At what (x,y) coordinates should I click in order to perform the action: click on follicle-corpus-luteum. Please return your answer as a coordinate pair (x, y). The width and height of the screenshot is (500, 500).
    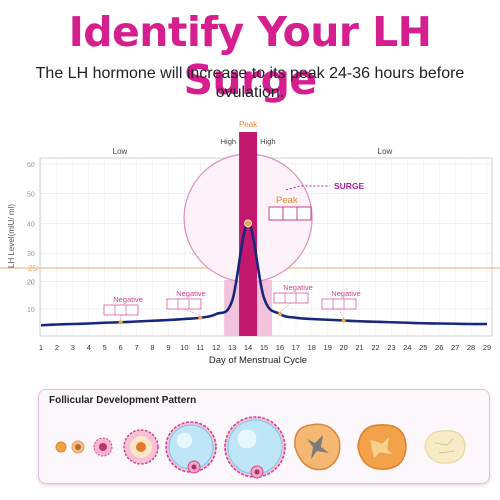
    Looking at the image, I should click on (382, 447).